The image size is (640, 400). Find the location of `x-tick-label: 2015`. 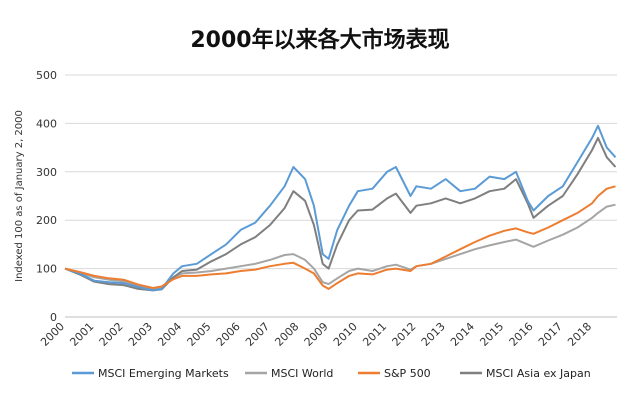

x-tick-label: 2015 is located at coordinates (491, 334).